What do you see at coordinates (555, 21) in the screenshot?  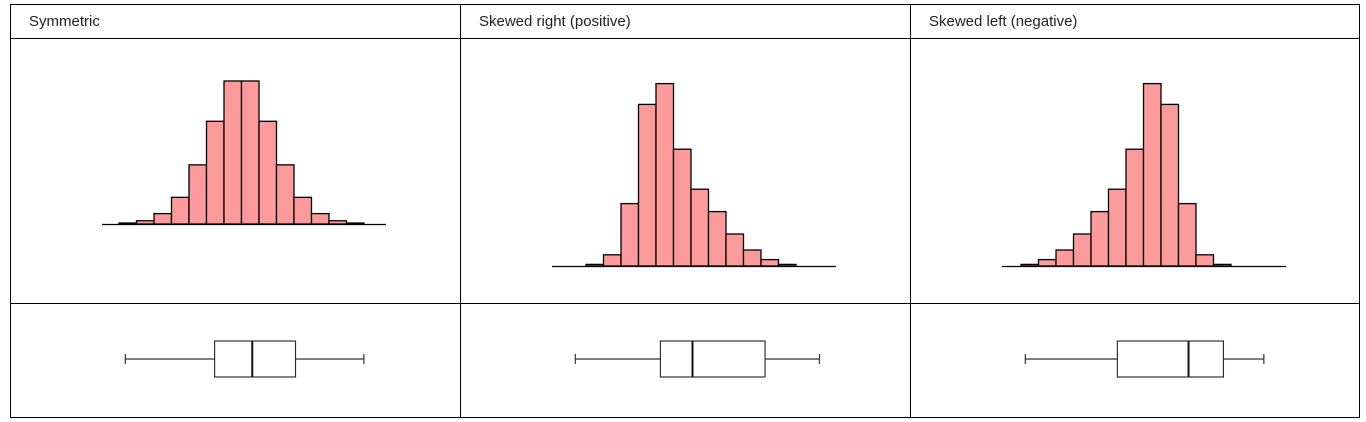 I see `header-skewed-right: Skewed right (positive)` at bounding box center [555, 21].